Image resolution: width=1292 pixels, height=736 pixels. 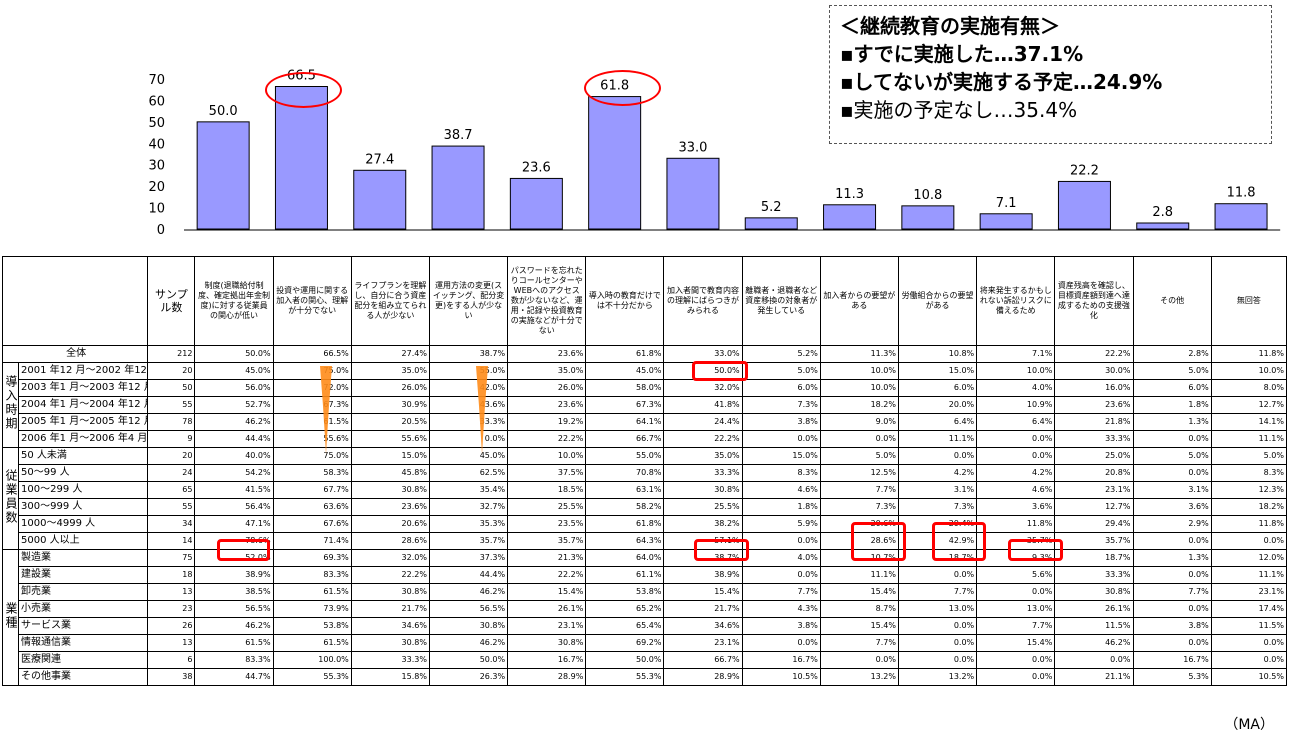 I want to click on table-cell: 27.4%, so click(x=390, y=354).